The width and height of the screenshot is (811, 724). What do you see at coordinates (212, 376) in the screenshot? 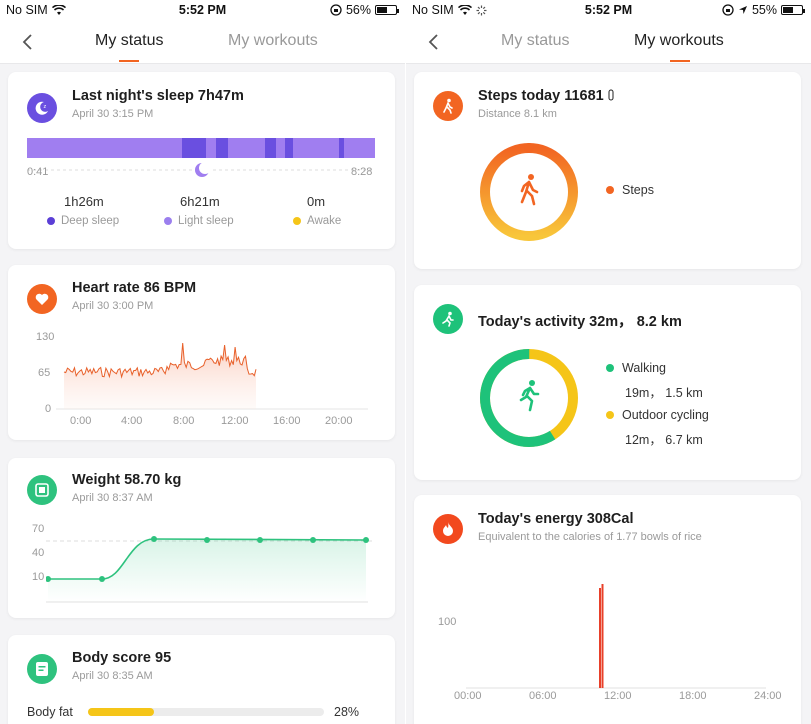
I see `heart-rate-chart` at bounding box center [212, 376].